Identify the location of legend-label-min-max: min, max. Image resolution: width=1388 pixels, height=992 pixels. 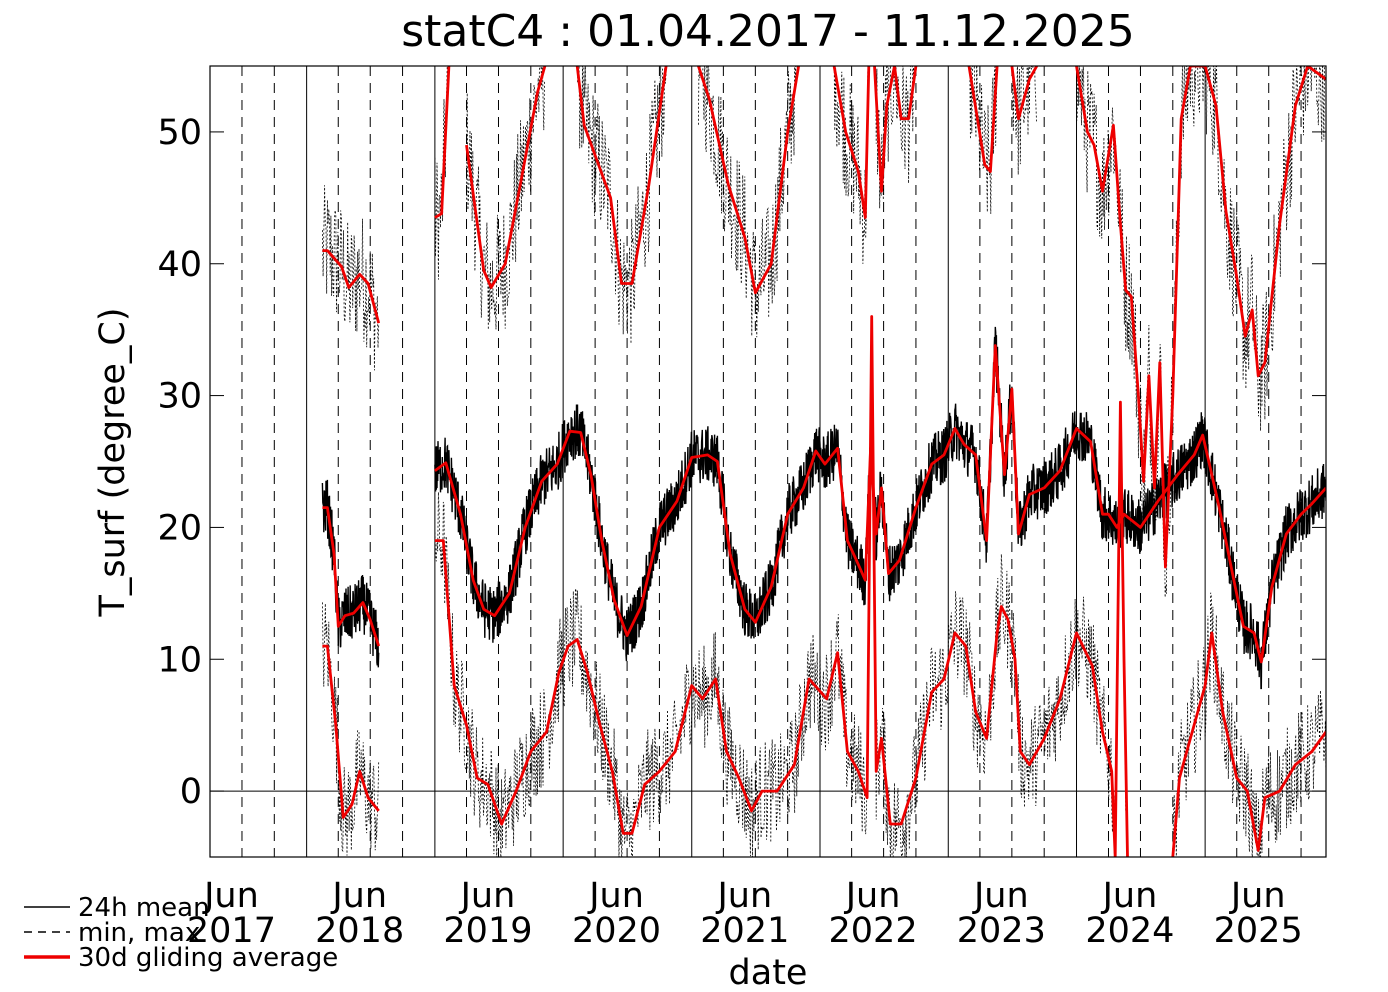
(139, 933).